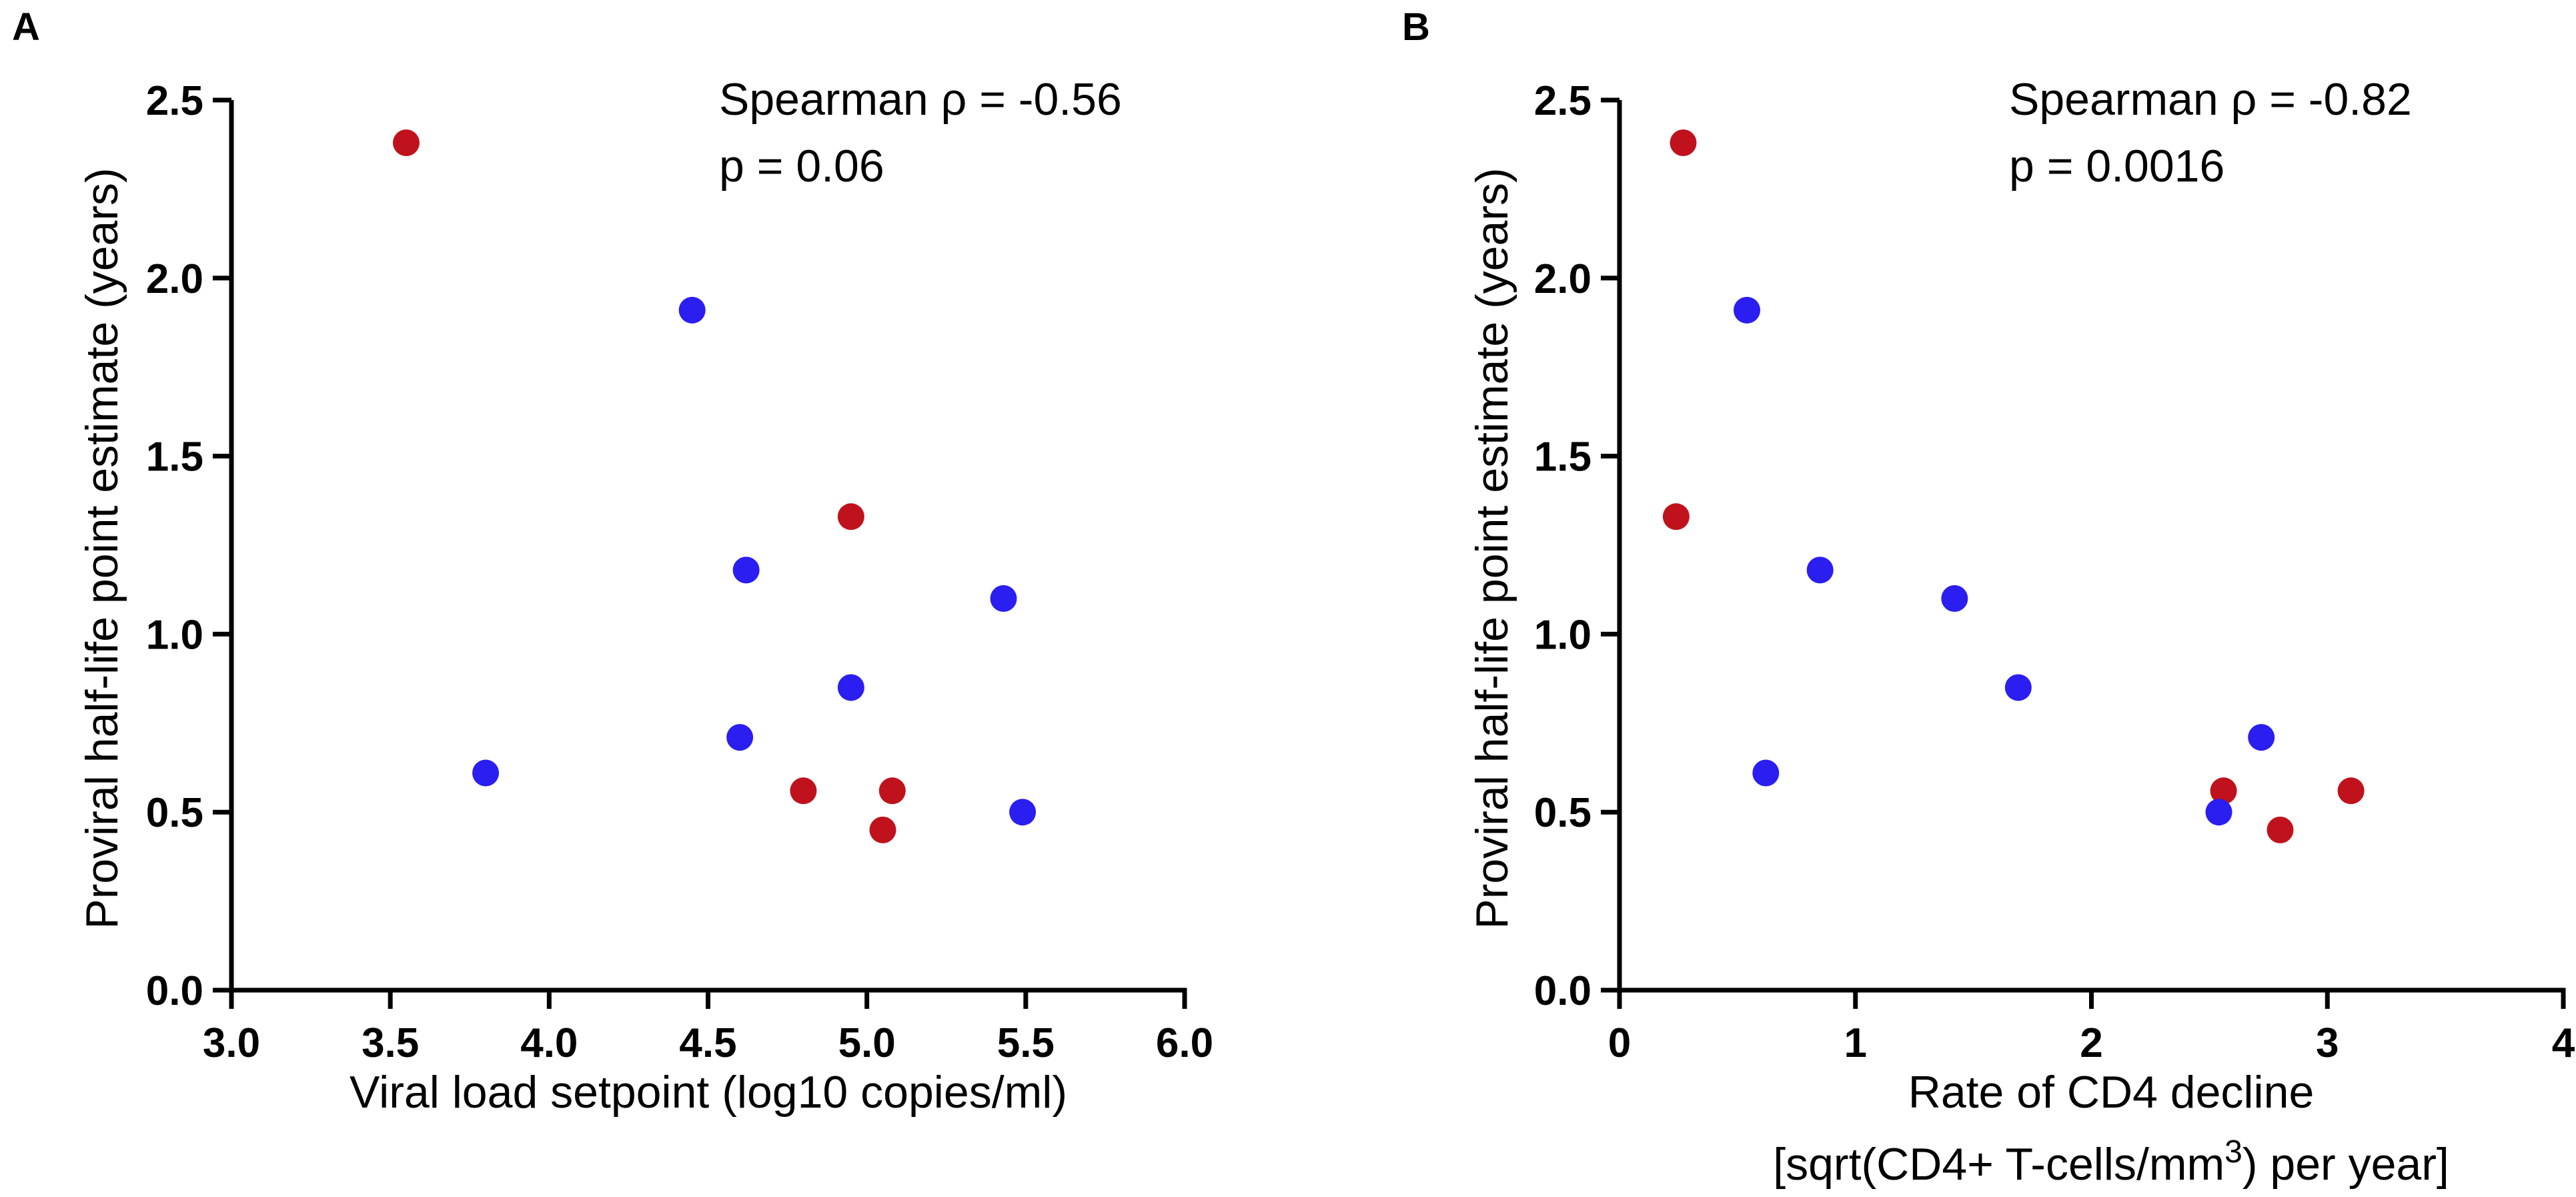  Describe the element at coordinates (1855, 1043) in the screenshot. I see `x-tick-label-b: 1` at that location.